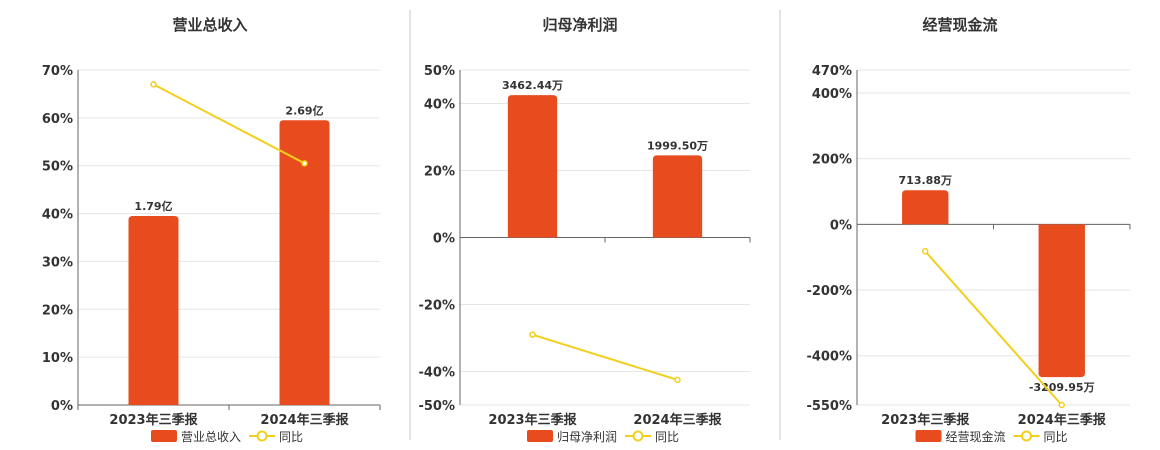  I want to click on y-tick-label: -200%, so click(829, 291).